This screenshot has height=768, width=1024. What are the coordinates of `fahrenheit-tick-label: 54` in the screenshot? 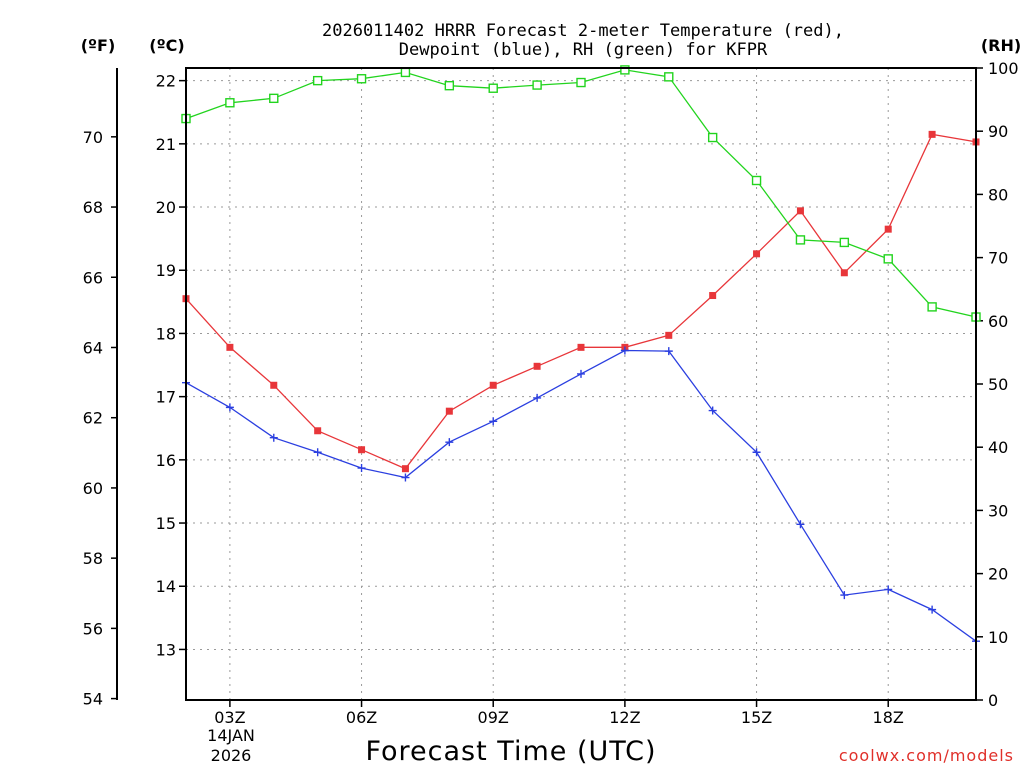 It's located at (93, 699).